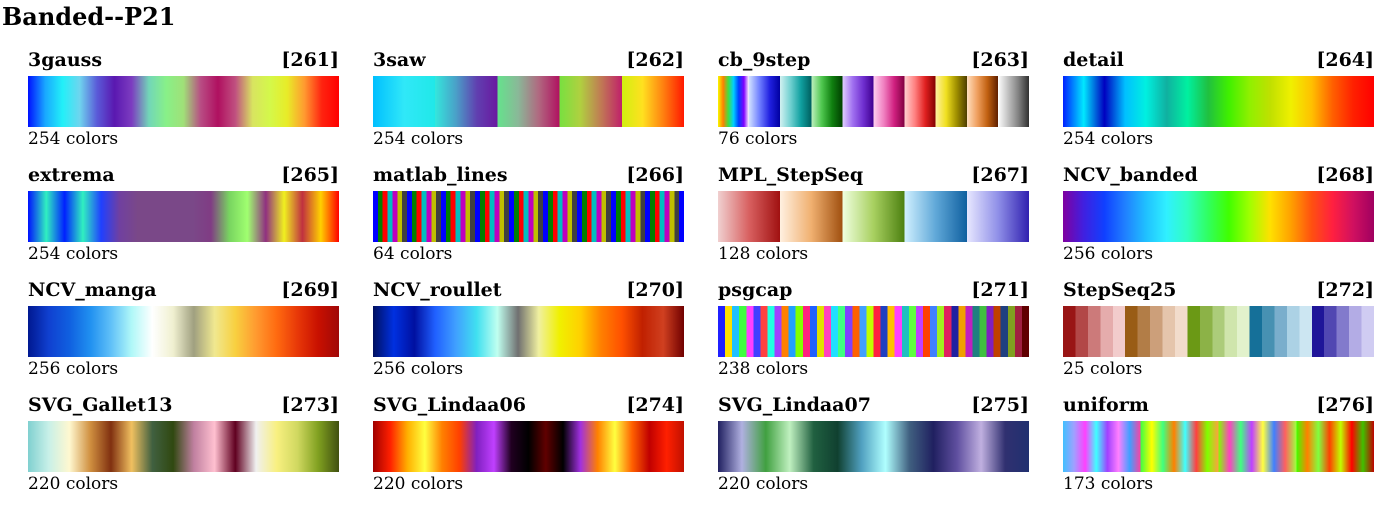 The width and height of the screenshot is (1377, 511). What do you see at coordinates (873, 175) in the screenshot?
I see `colormap-header: MPL_StepSeq [267]` at bounding box center [873, 175].